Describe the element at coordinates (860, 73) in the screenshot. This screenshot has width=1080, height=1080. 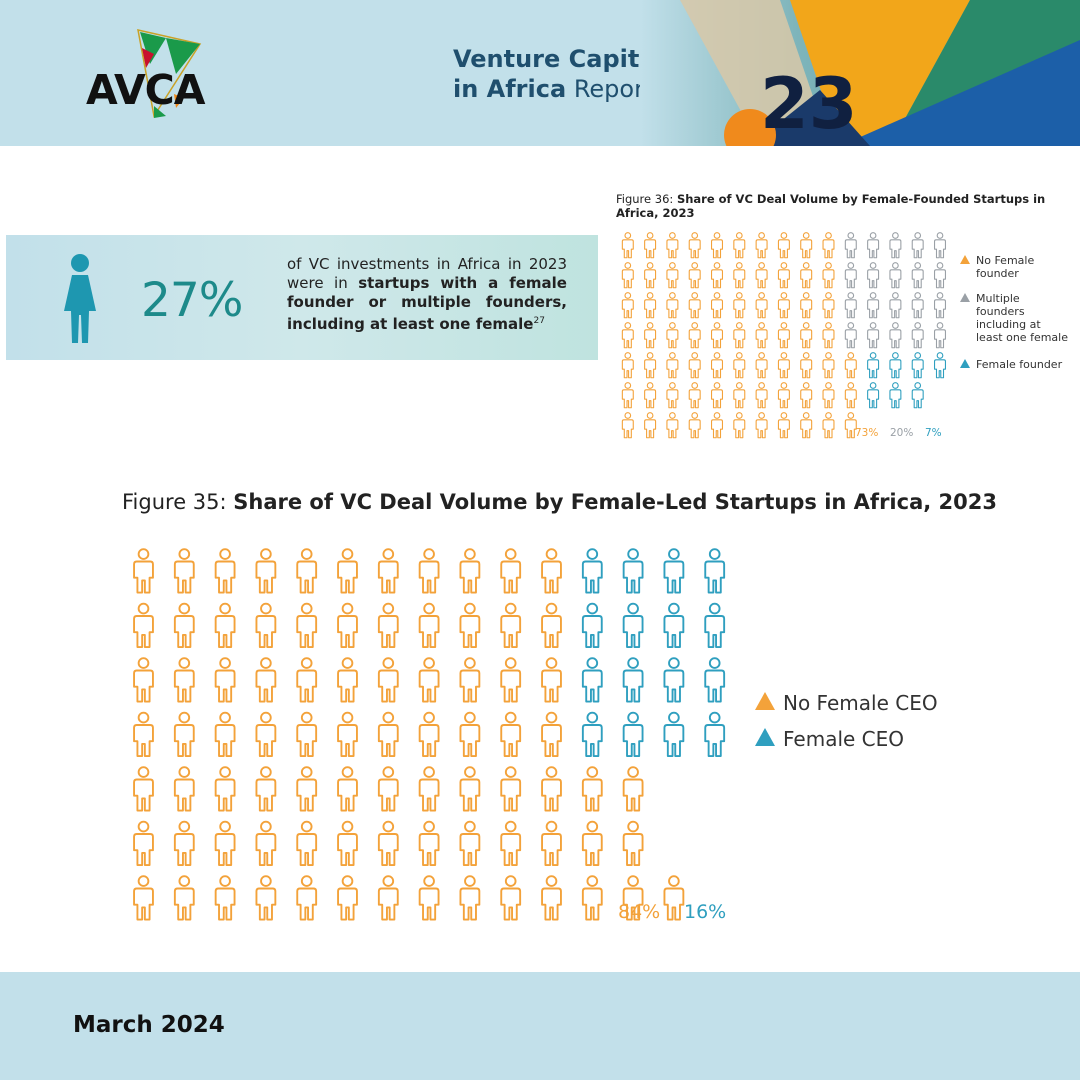
I see `banner-art-icon: 23` at that location.